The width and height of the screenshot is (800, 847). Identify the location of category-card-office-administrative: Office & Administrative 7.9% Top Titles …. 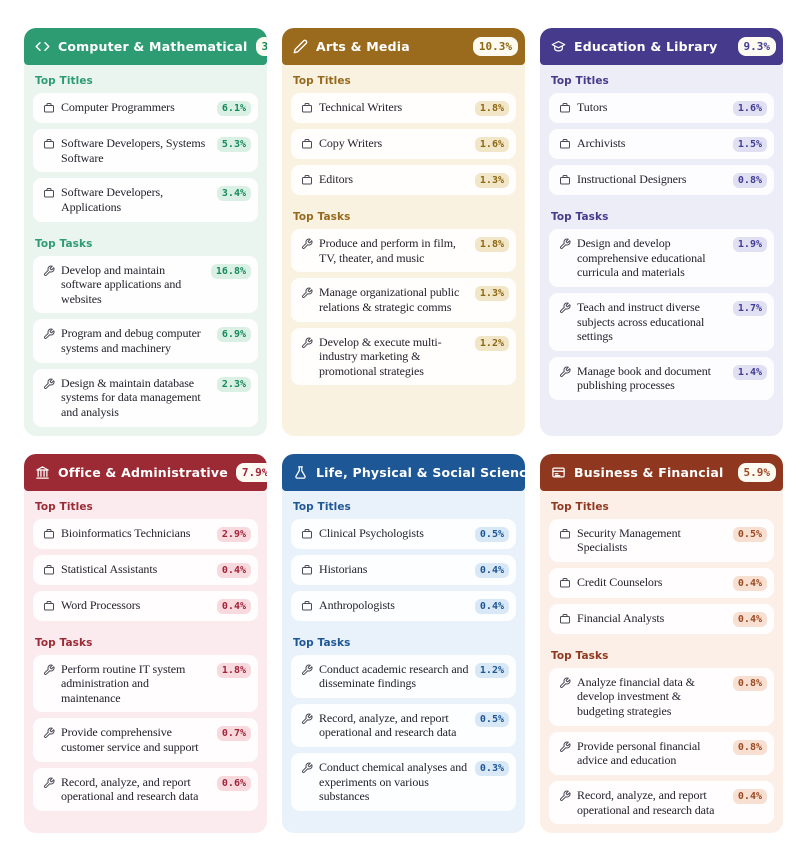
(145, 643).